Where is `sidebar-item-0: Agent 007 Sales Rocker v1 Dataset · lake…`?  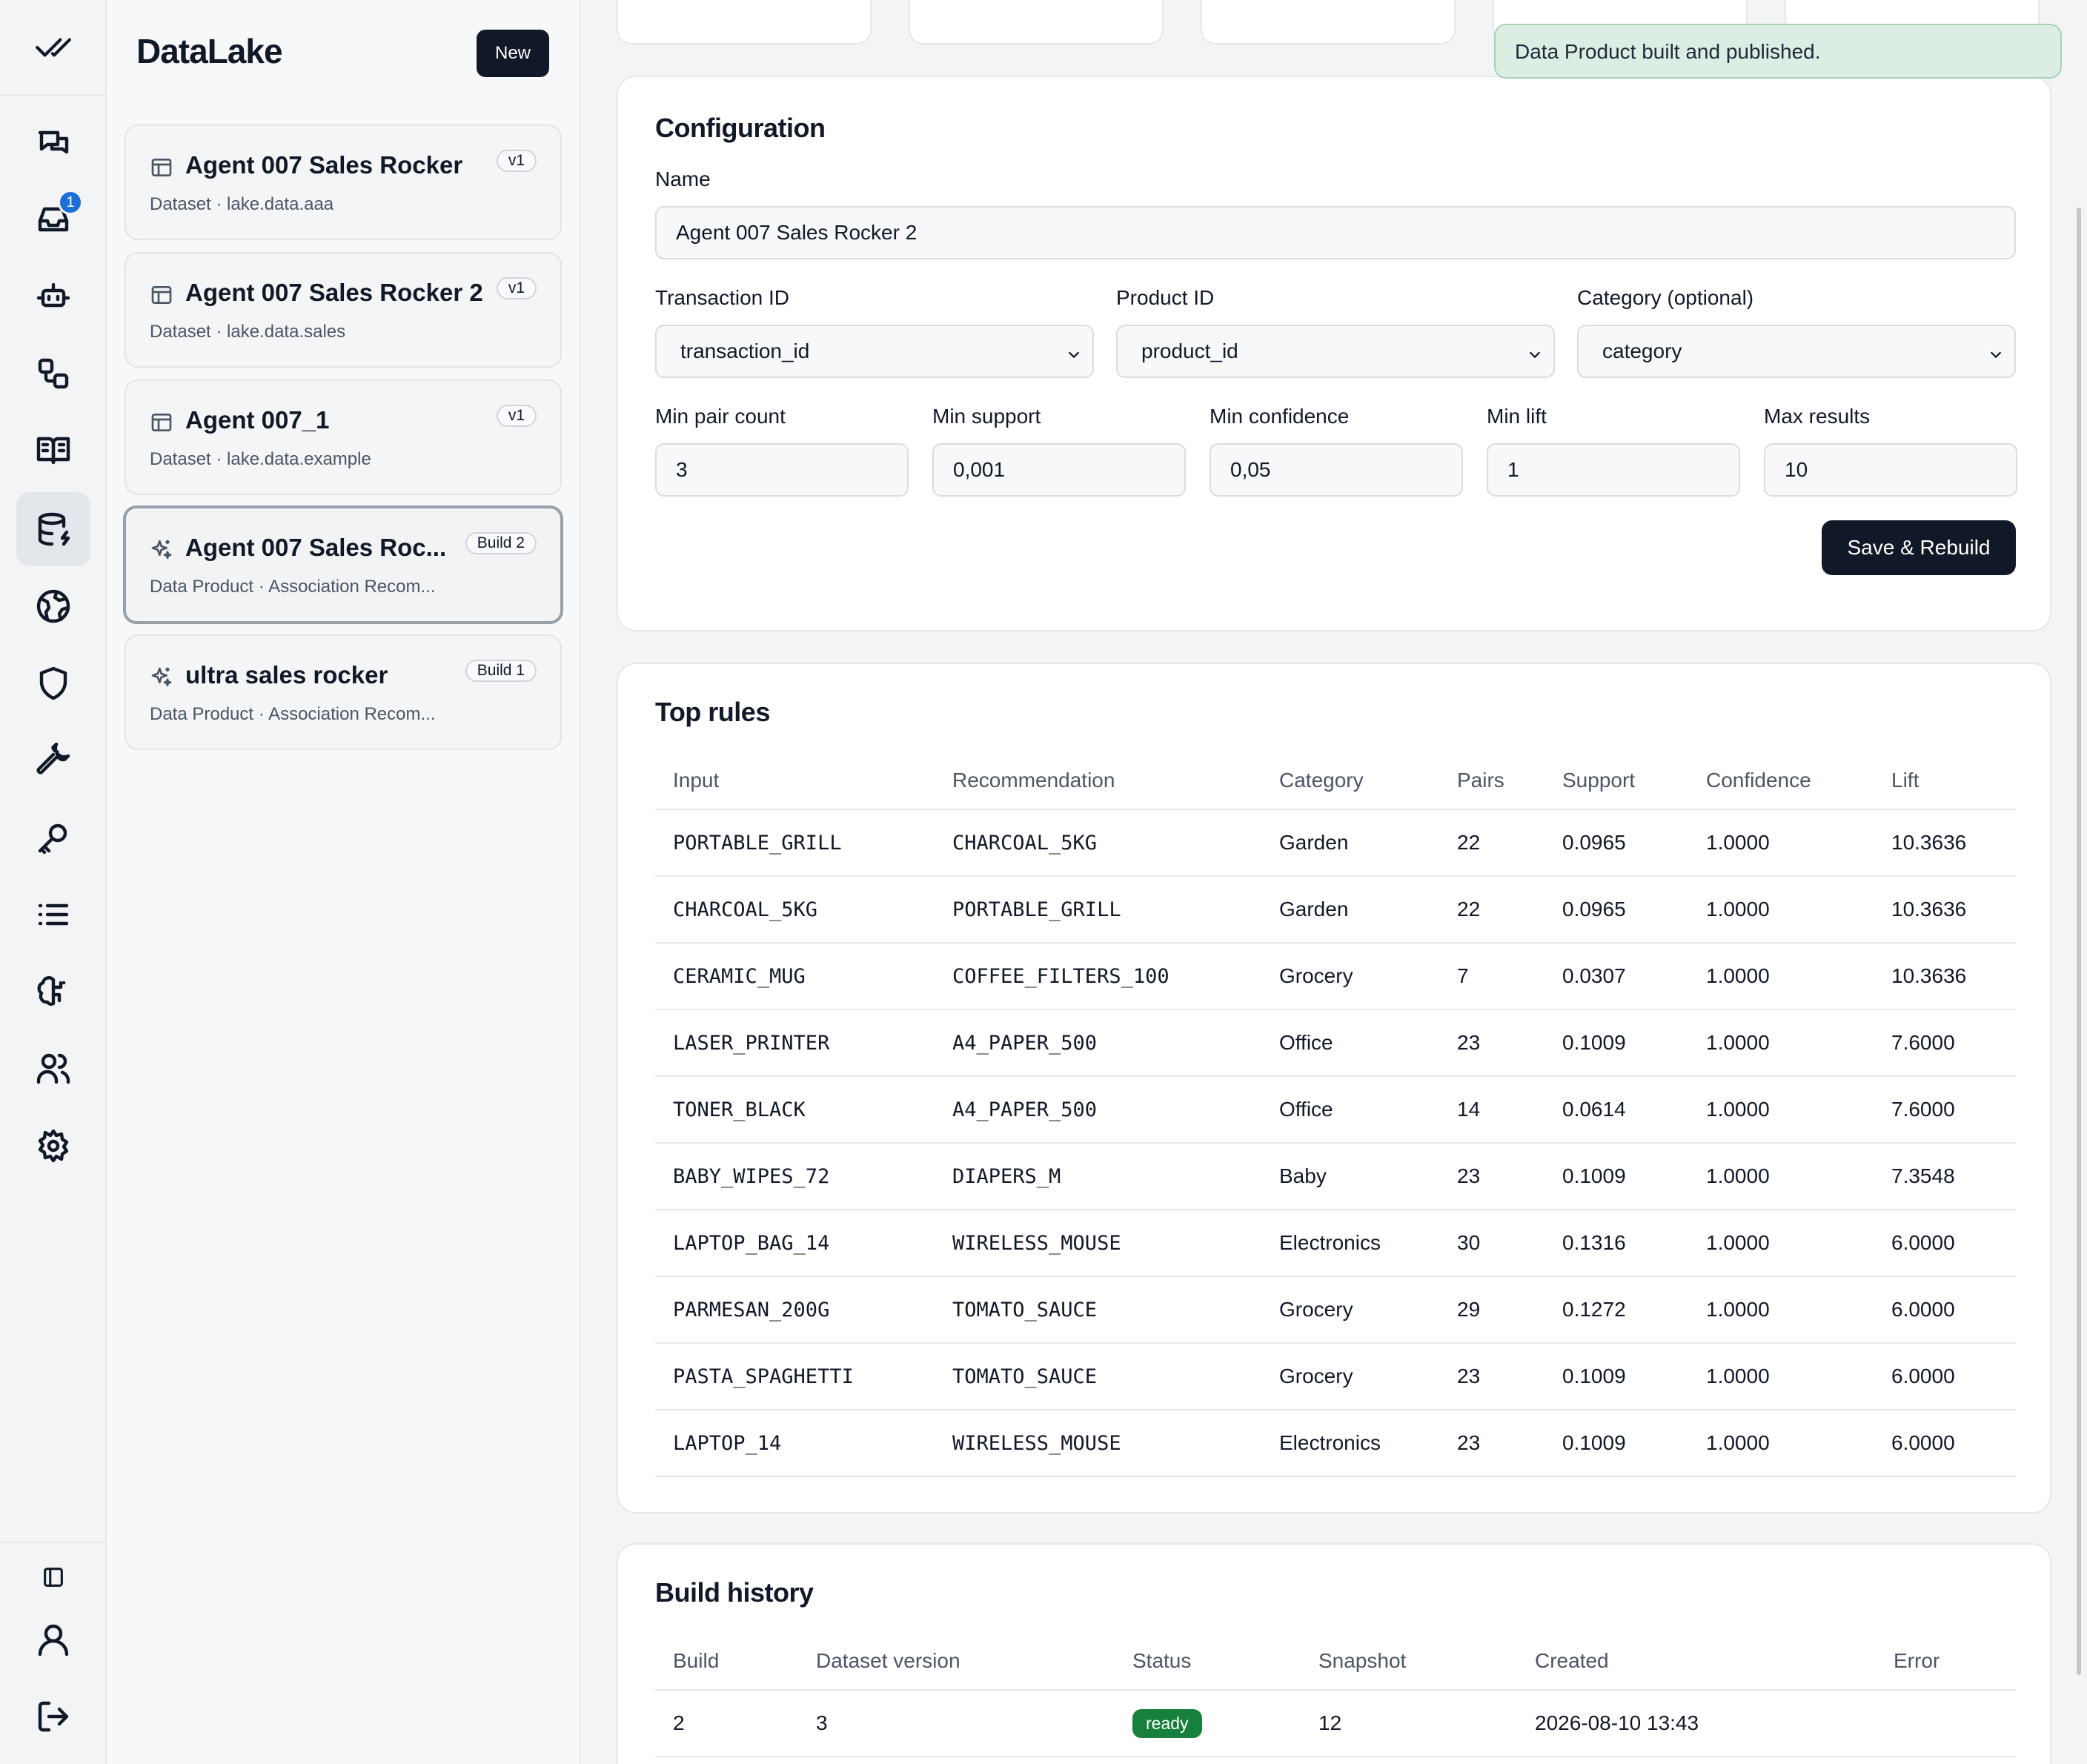
sidebar-item-0: Agent 007 Sales Rocker v1 Dataset · lake… is located at coordinates (343, 182).